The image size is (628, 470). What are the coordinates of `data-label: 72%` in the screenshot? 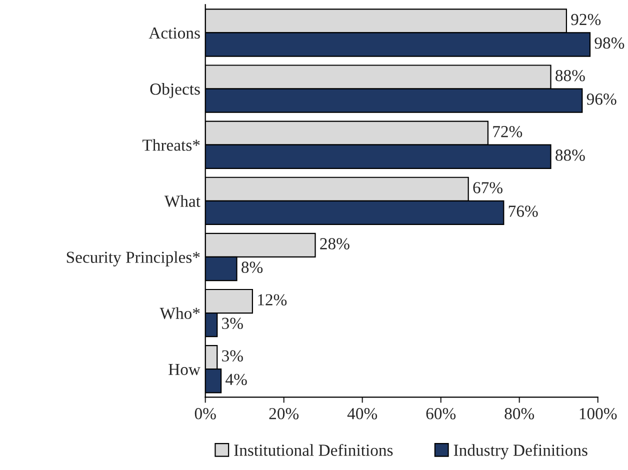 It's located at (507, 132).